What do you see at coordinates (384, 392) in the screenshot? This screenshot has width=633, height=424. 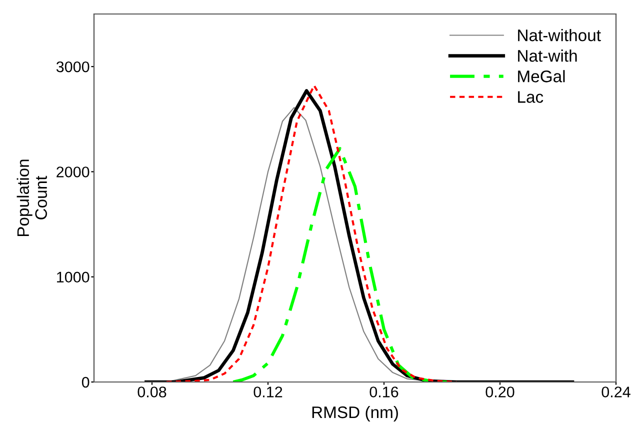 I see `x-tick-label: 0.16` at bounding box center [384, 392].